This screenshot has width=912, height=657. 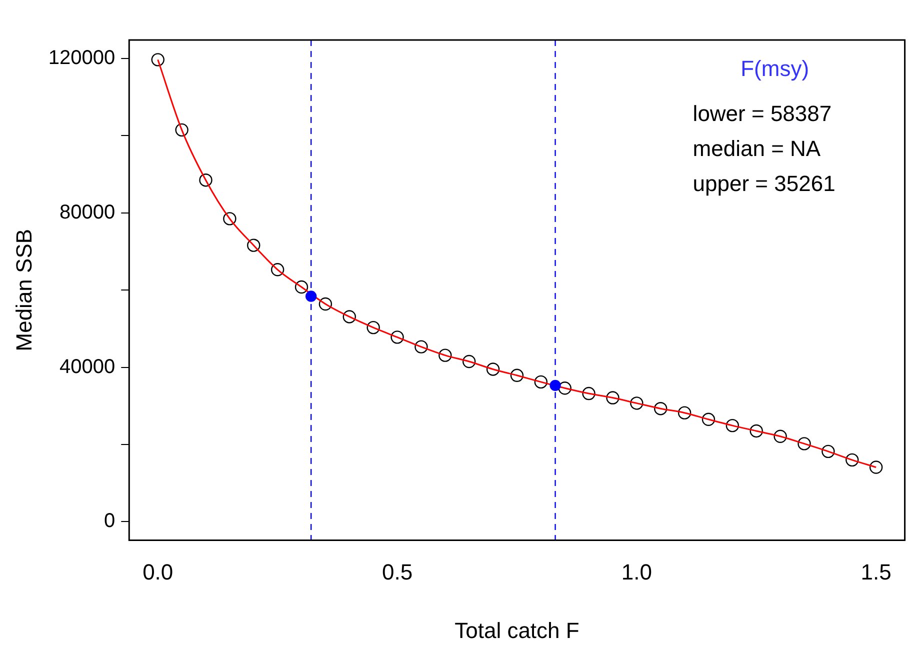 What do you see at coordinates (764, 183) in the screenshot?
I see `annotation: upper = 35261` at bounding box center [764, 183].